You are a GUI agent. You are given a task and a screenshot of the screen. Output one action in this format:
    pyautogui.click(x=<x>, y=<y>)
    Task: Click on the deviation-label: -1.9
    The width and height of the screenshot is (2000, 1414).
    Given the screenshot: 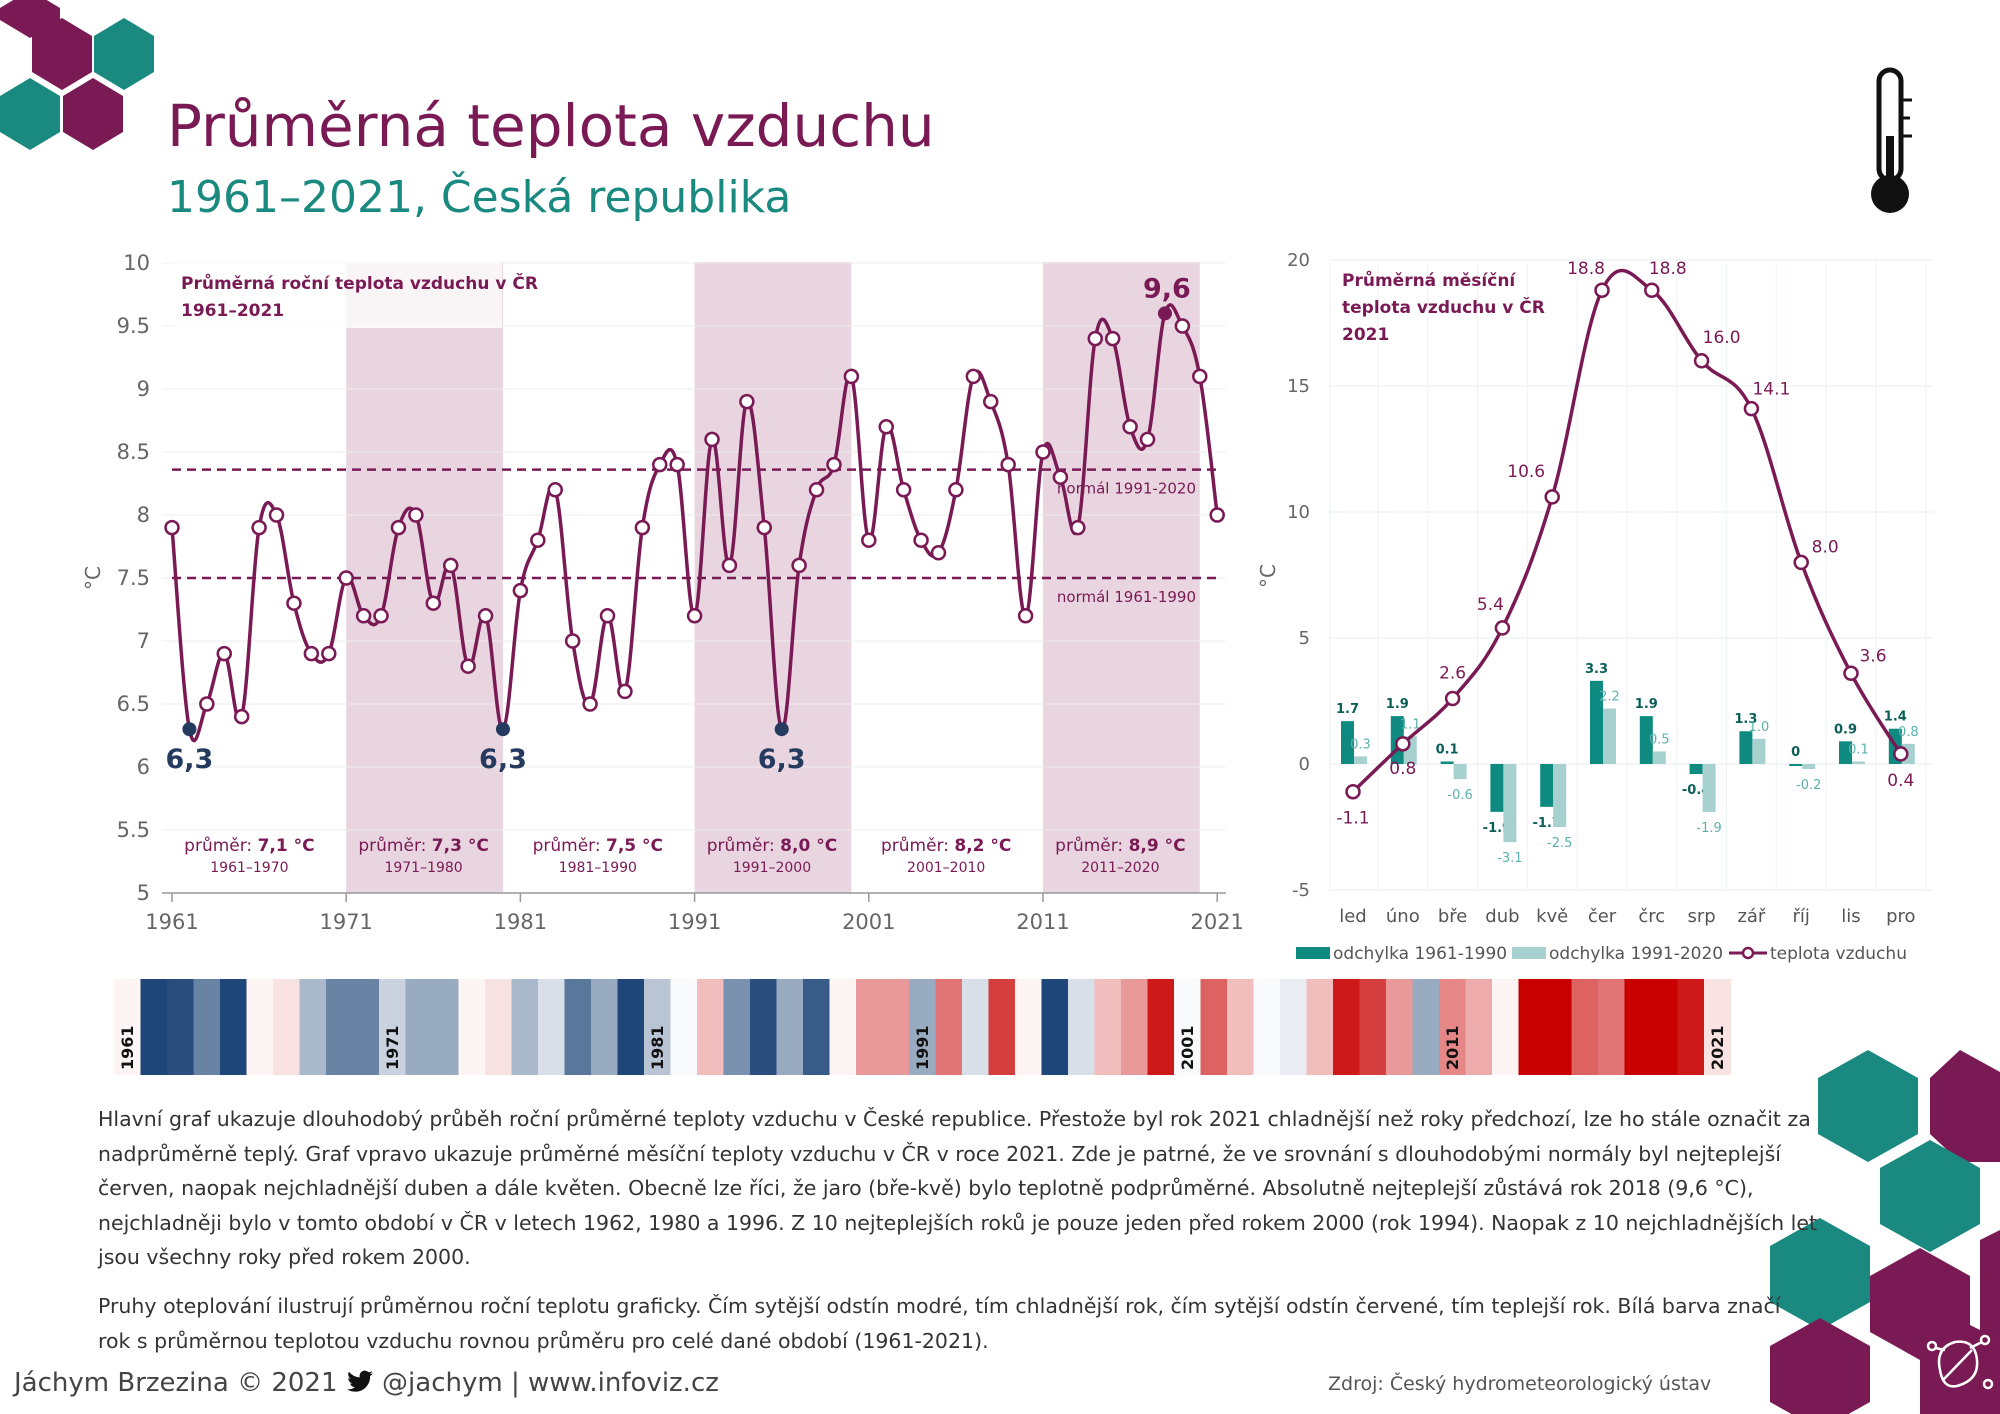 What is the action you would take?
    pyautogui.click(x=1708, y=828)
    